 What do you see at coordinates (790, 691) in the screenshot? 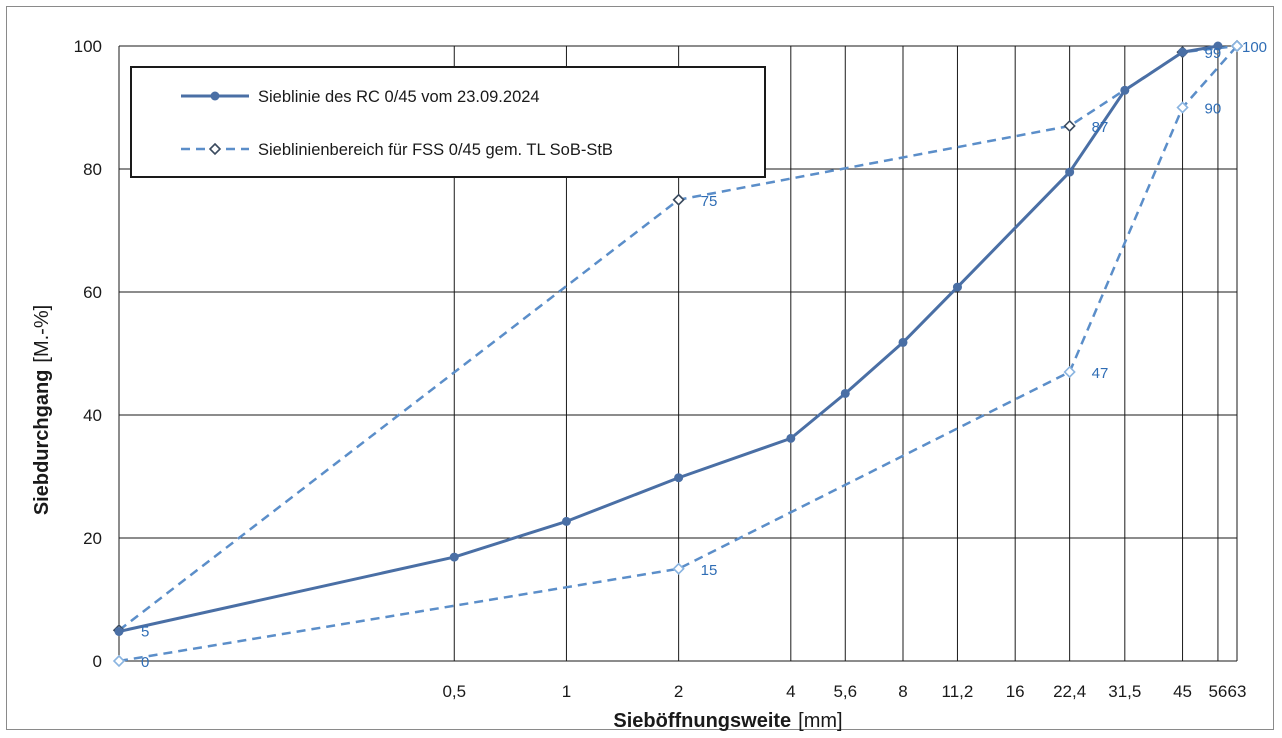
I see `x-tick-label-3: 4` at bounding box center [790, 691].